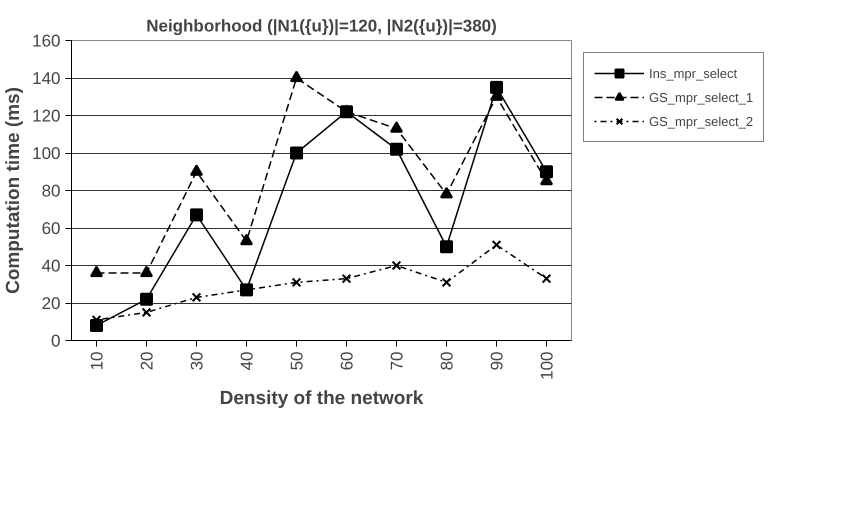 Image resolution: width=868 pixels, height=510 pixels. I want to click on y-tick-label: 140, so click(46, 78).